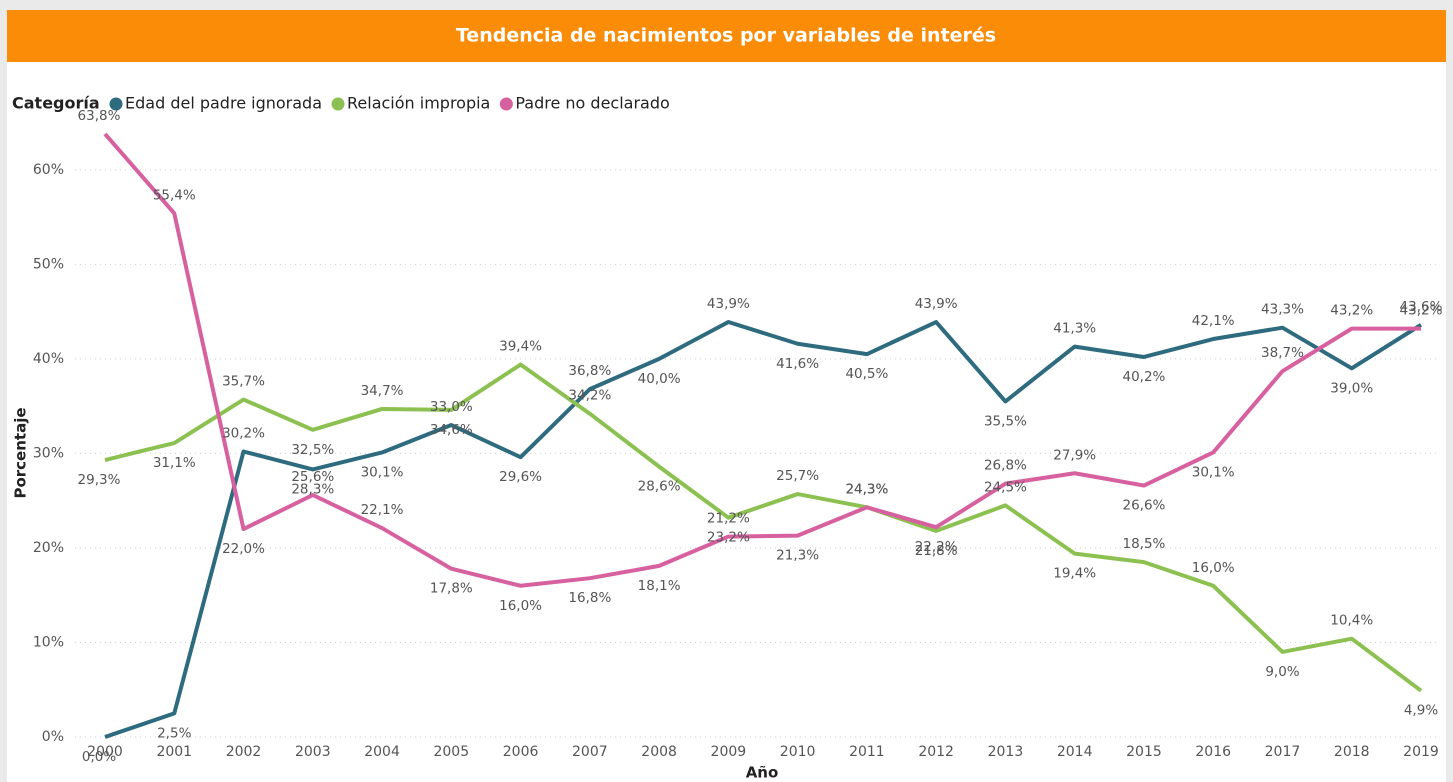  Describe the element at coordinates (418, 103) in the screenshot. I see `legend-label: Relación impropia` at that location.